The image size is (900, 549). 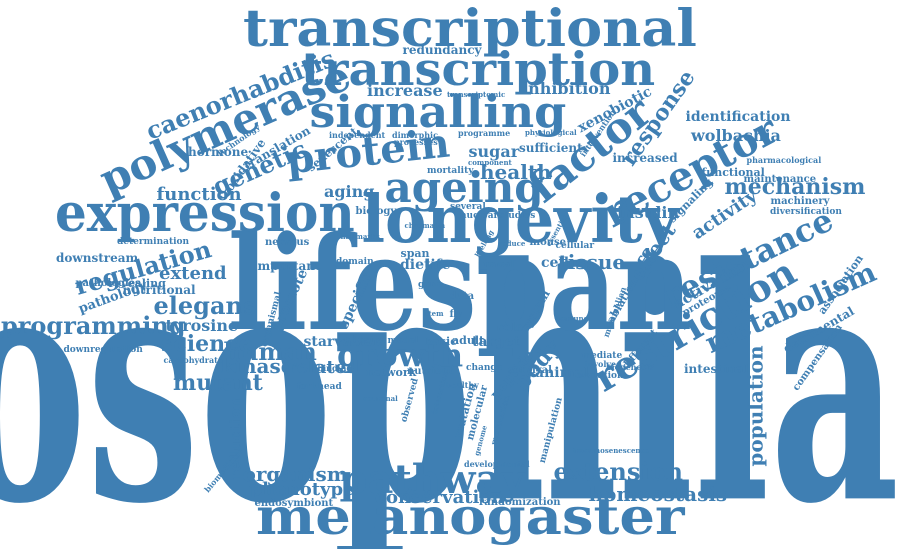 I want to click on word-human: human, so click(x=270, y=351).